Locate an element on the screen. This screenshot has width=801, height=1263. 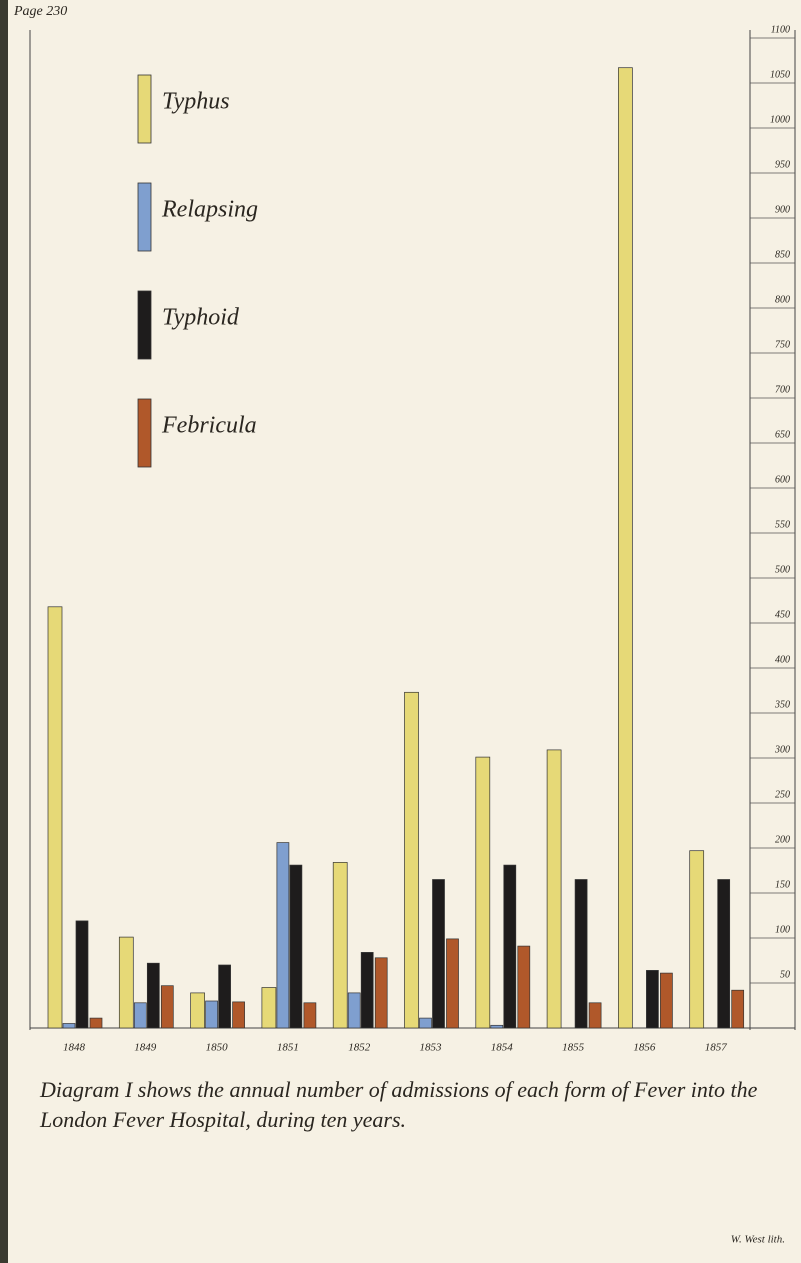
y-tick-label: 1100 is located at coordinates (780, 29).